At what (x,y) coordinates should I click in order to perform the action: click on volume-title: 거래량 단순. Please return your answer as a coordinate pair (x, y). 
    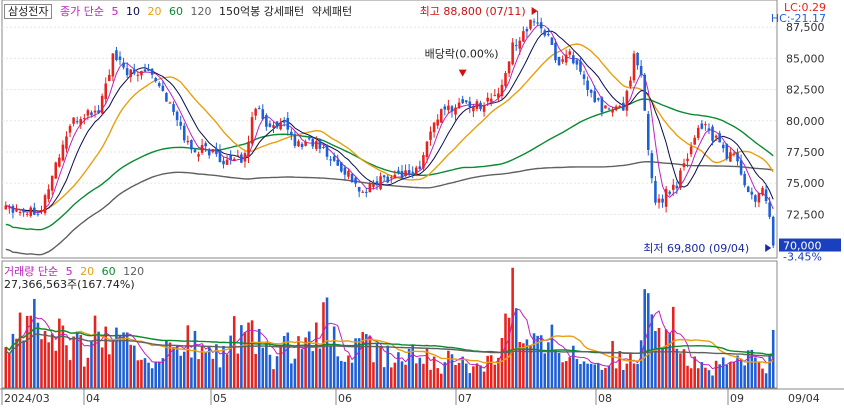
    Looking at the image, I should click on (31, 271).